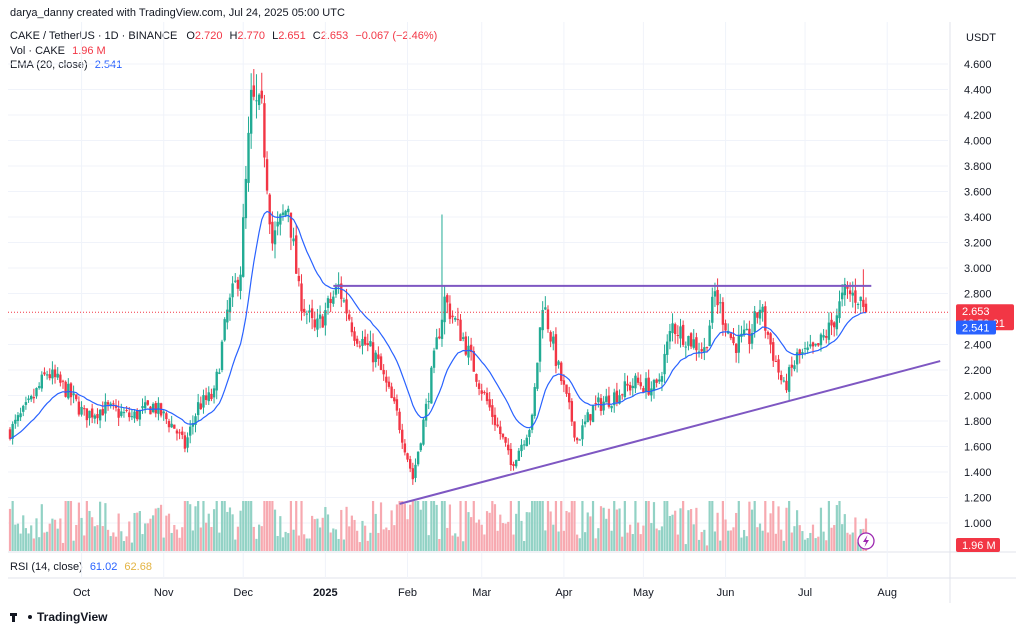 The height and width of the screenshot is (633, 1024). I want to click on last-price-label: 2.653, so click(976, 312).